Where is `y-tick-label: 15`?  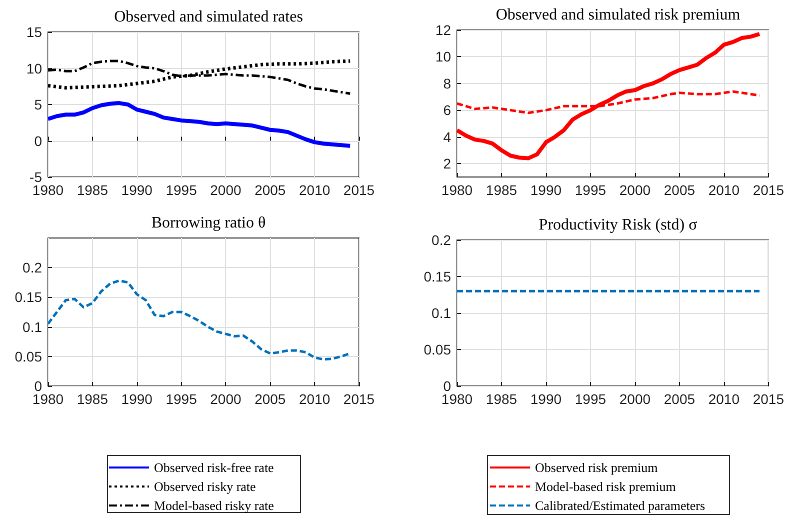 y-tick-label: 15 is located at coordinates (34, 32).